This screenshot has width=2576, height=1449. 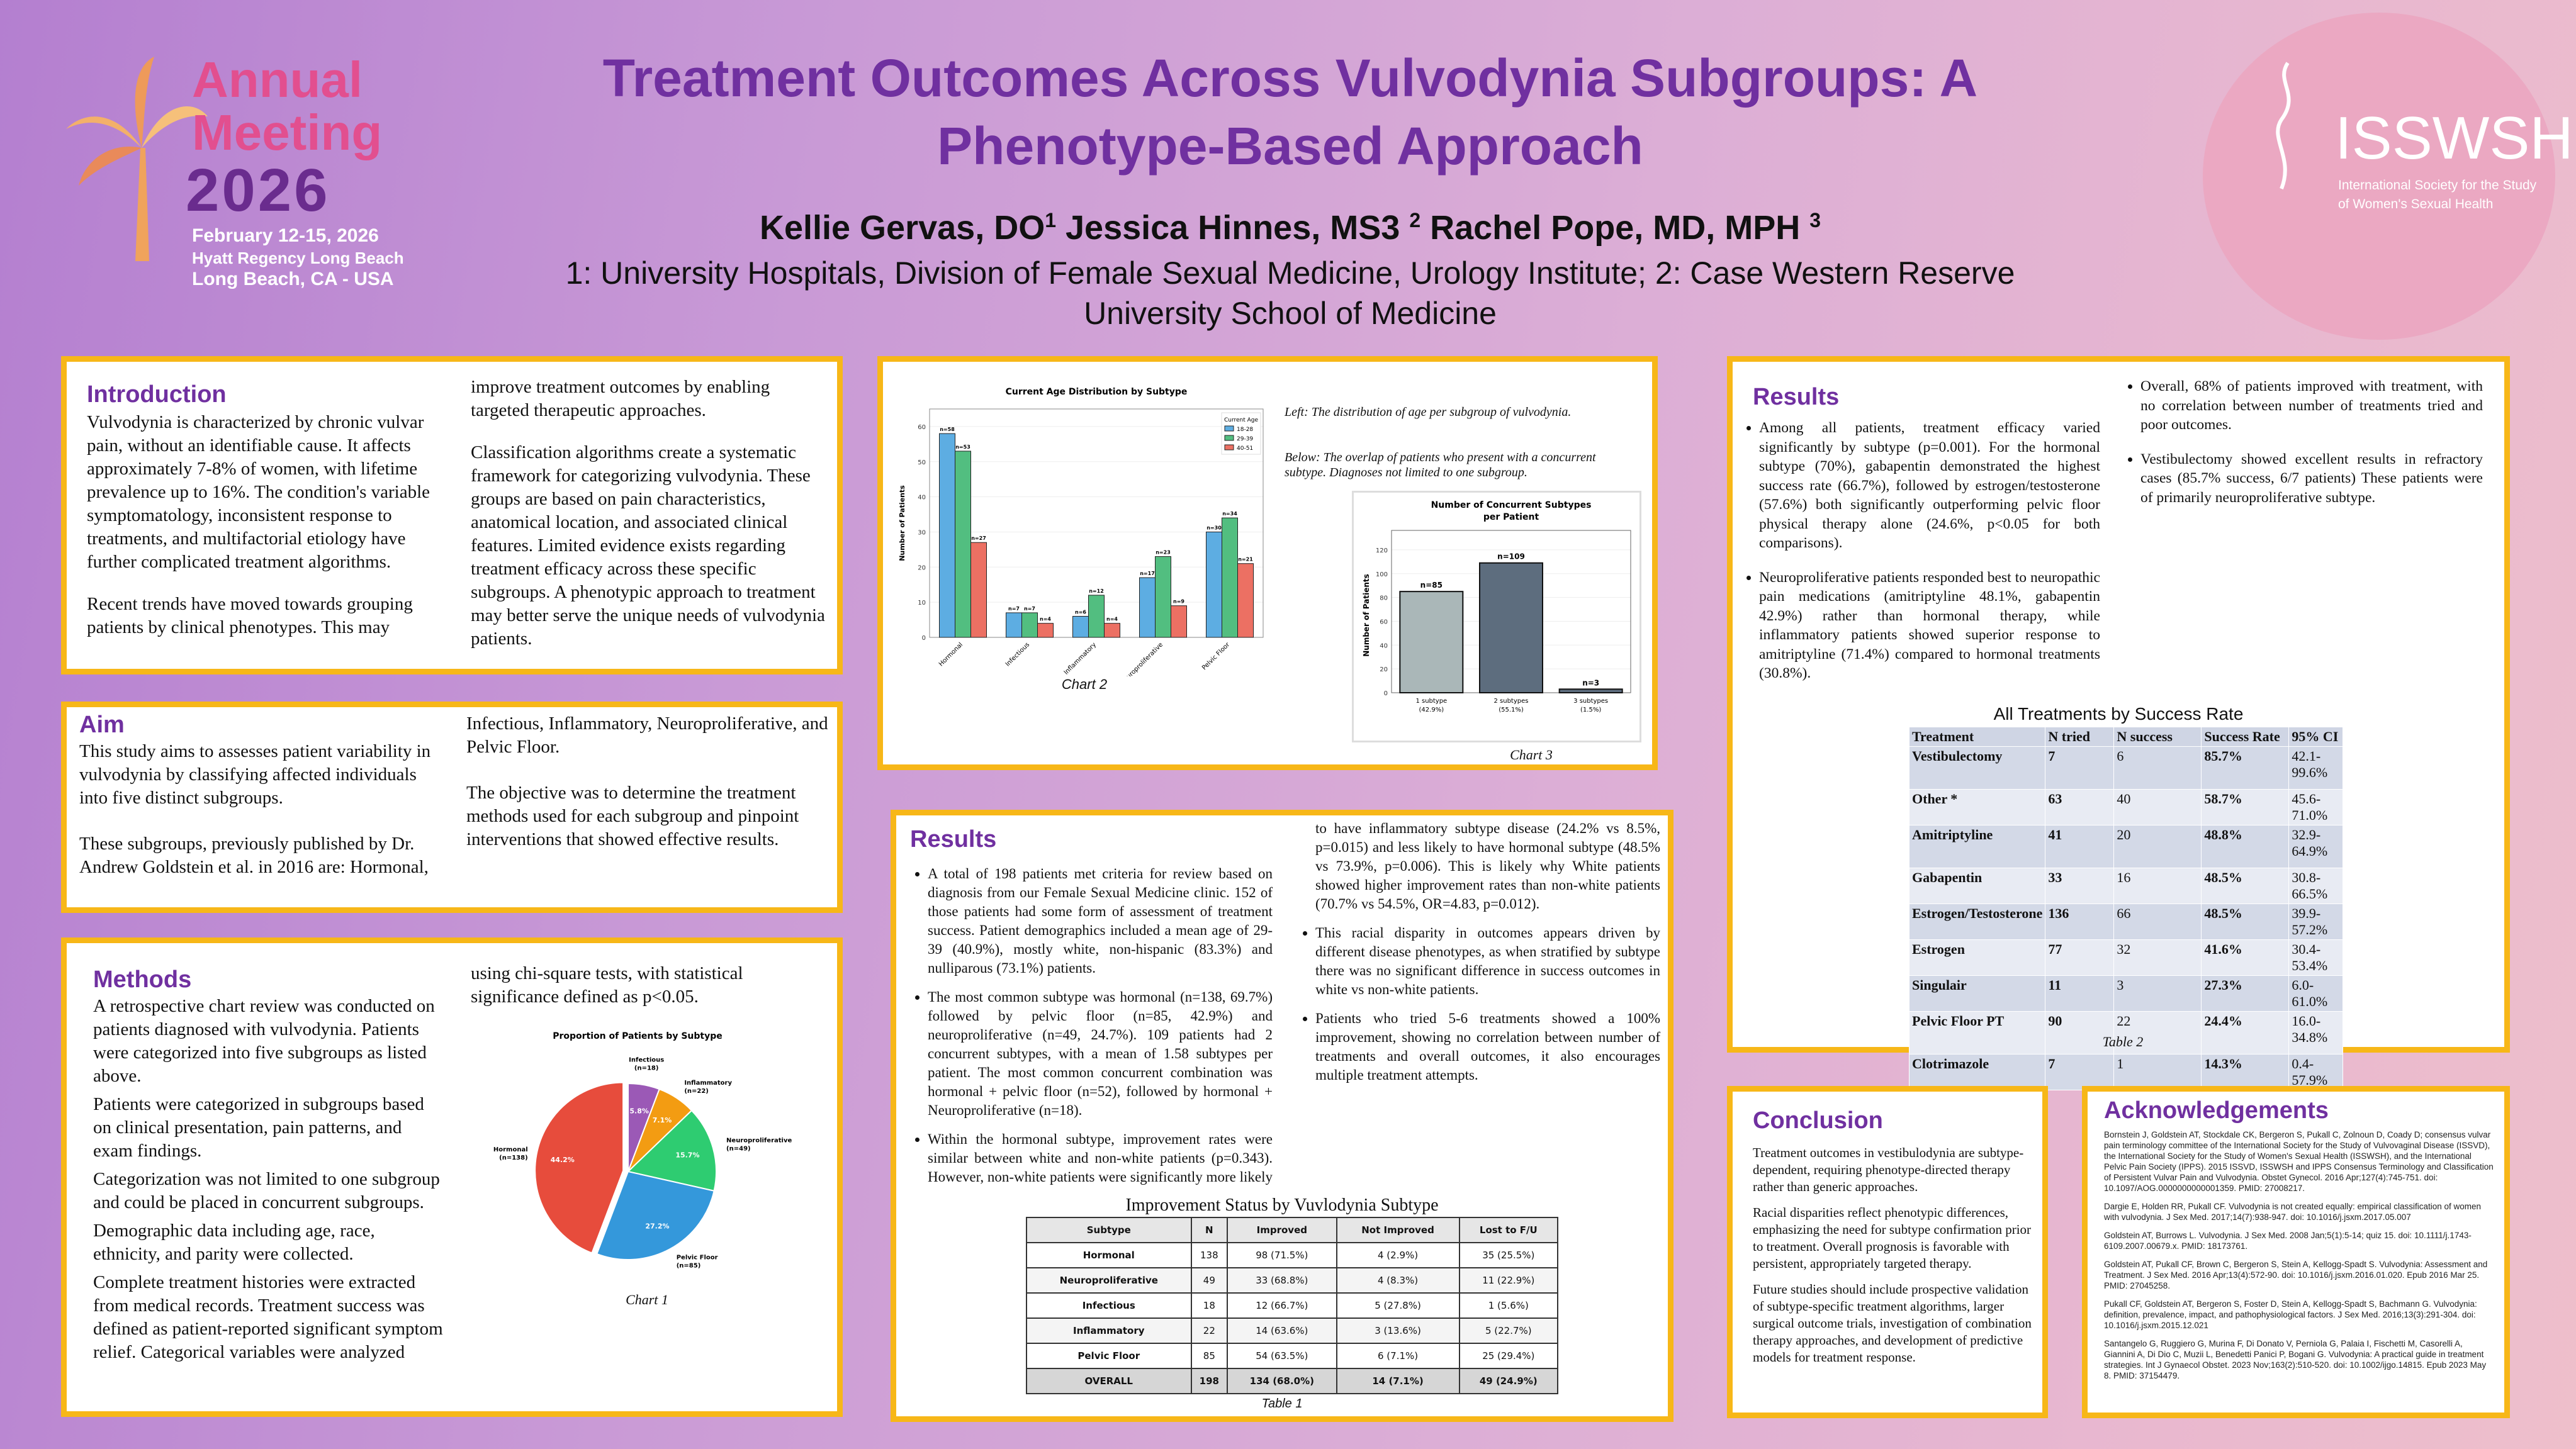 I want to click on y-tick-label: 60, so click(x=922, y=427).